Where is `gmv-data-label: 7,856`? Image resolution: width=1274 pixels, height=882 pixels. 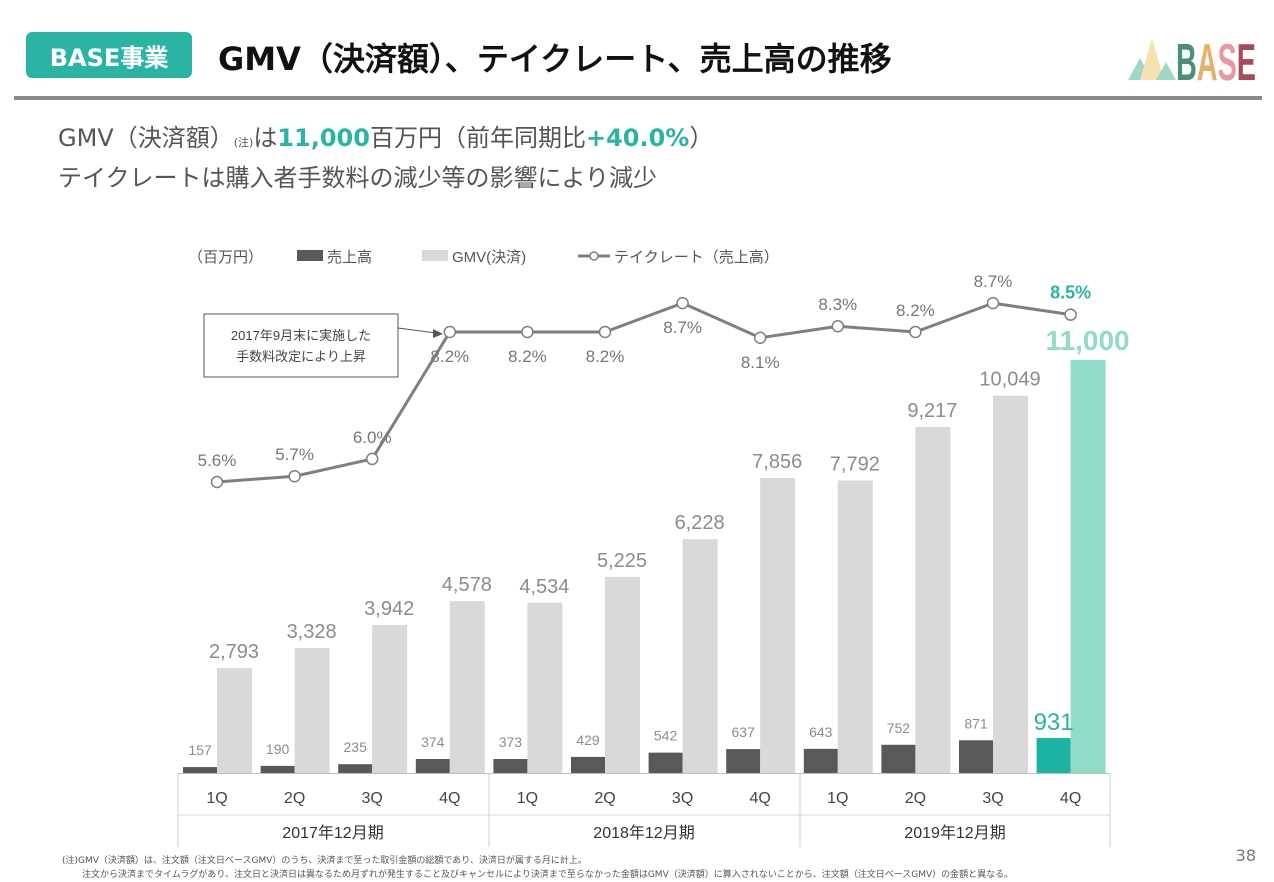
gmv-data-label: 7,856 is located at coordinates (777, 462).